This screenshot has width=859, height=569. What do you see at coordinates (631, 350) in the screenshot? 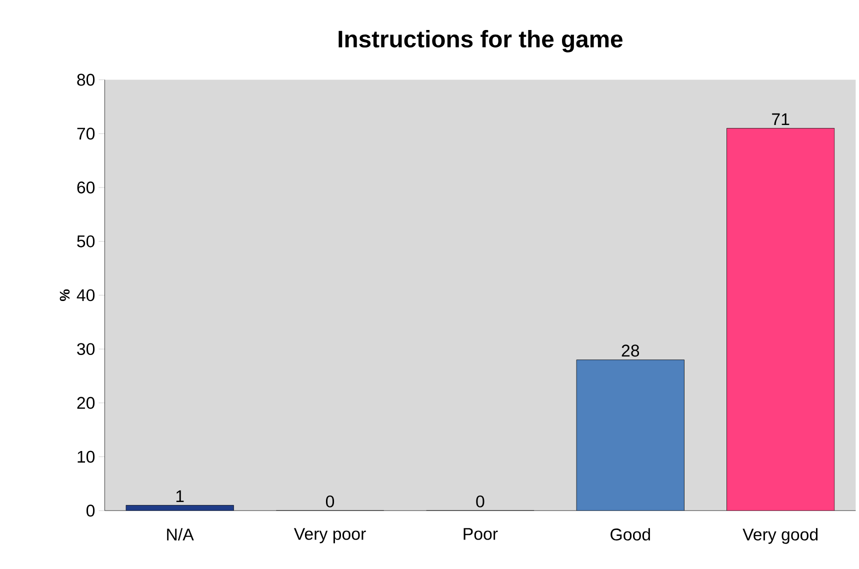
I see `data-label: 28` at bounding box center [631, 350].